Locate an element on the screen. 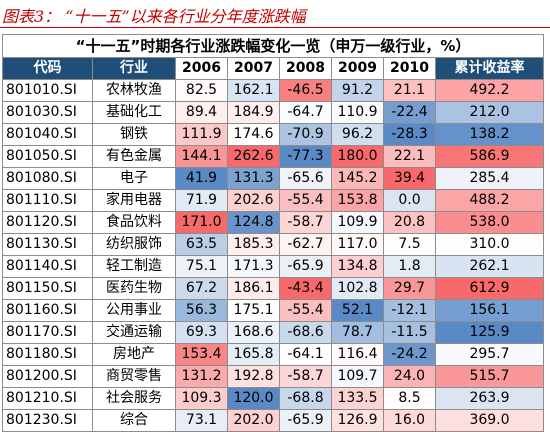 The width and height of the screenshot is (550, 432). table-title: “十一五”时期各行业涨跌幅变化一览（申万一级行业，%） is located at coordinates (273, 46).